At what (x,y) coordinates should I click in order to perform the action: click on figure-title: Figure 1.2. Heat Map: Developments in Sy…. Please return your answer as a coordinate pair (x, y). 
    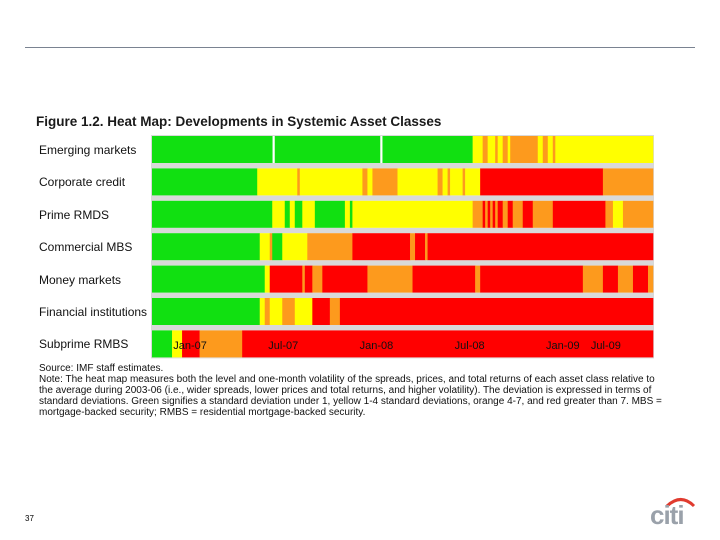
    Looking at the image, I should click on (239, 121).